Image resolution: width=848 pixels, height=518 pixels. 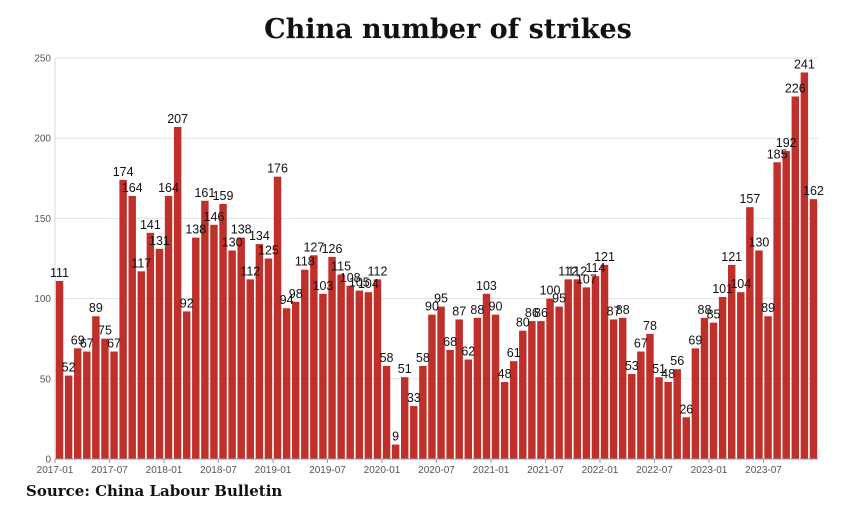 What do you see at coordinates (523, 323) in the screenshot?
I see `data-label: 80` at bounding box center [523, 323].